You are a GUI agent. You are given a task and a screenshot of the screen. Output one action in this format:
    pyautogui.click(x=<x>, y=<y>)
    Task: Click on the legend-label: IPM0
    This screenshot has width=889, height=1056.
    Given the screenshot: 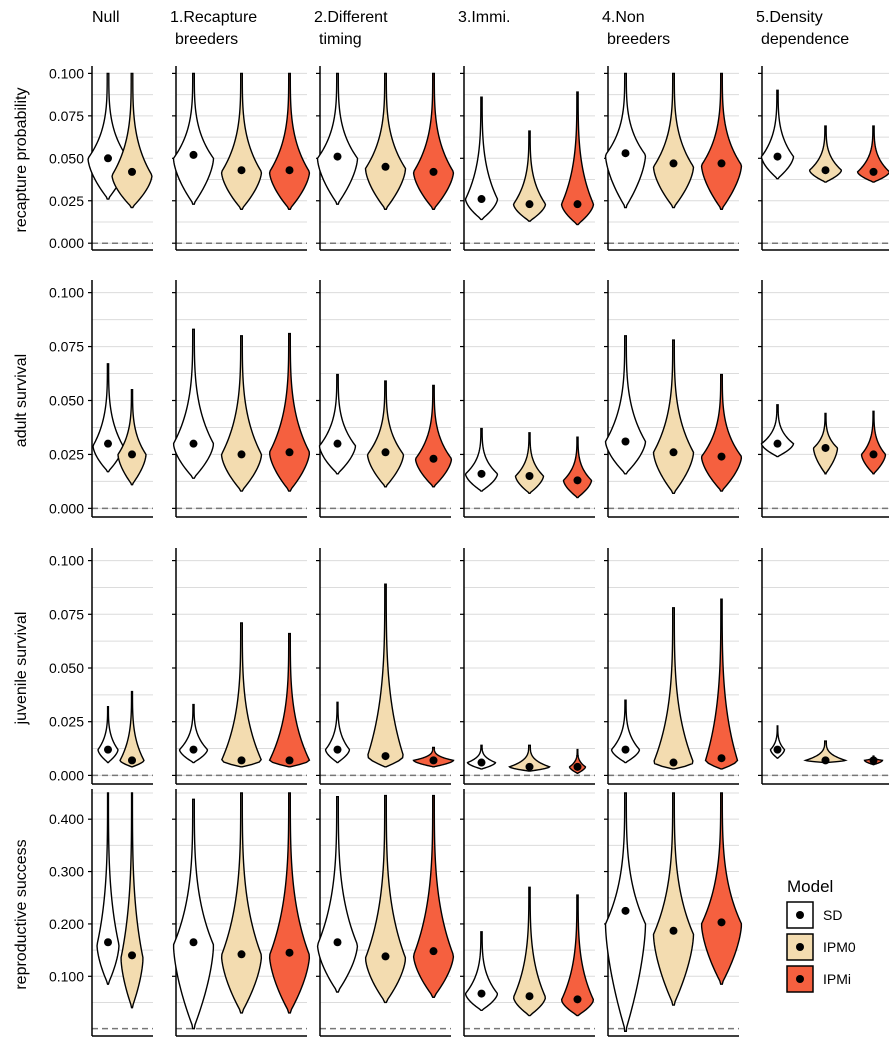 What is the action you would take?
    pyautogui.click(x=839, y=947)
    